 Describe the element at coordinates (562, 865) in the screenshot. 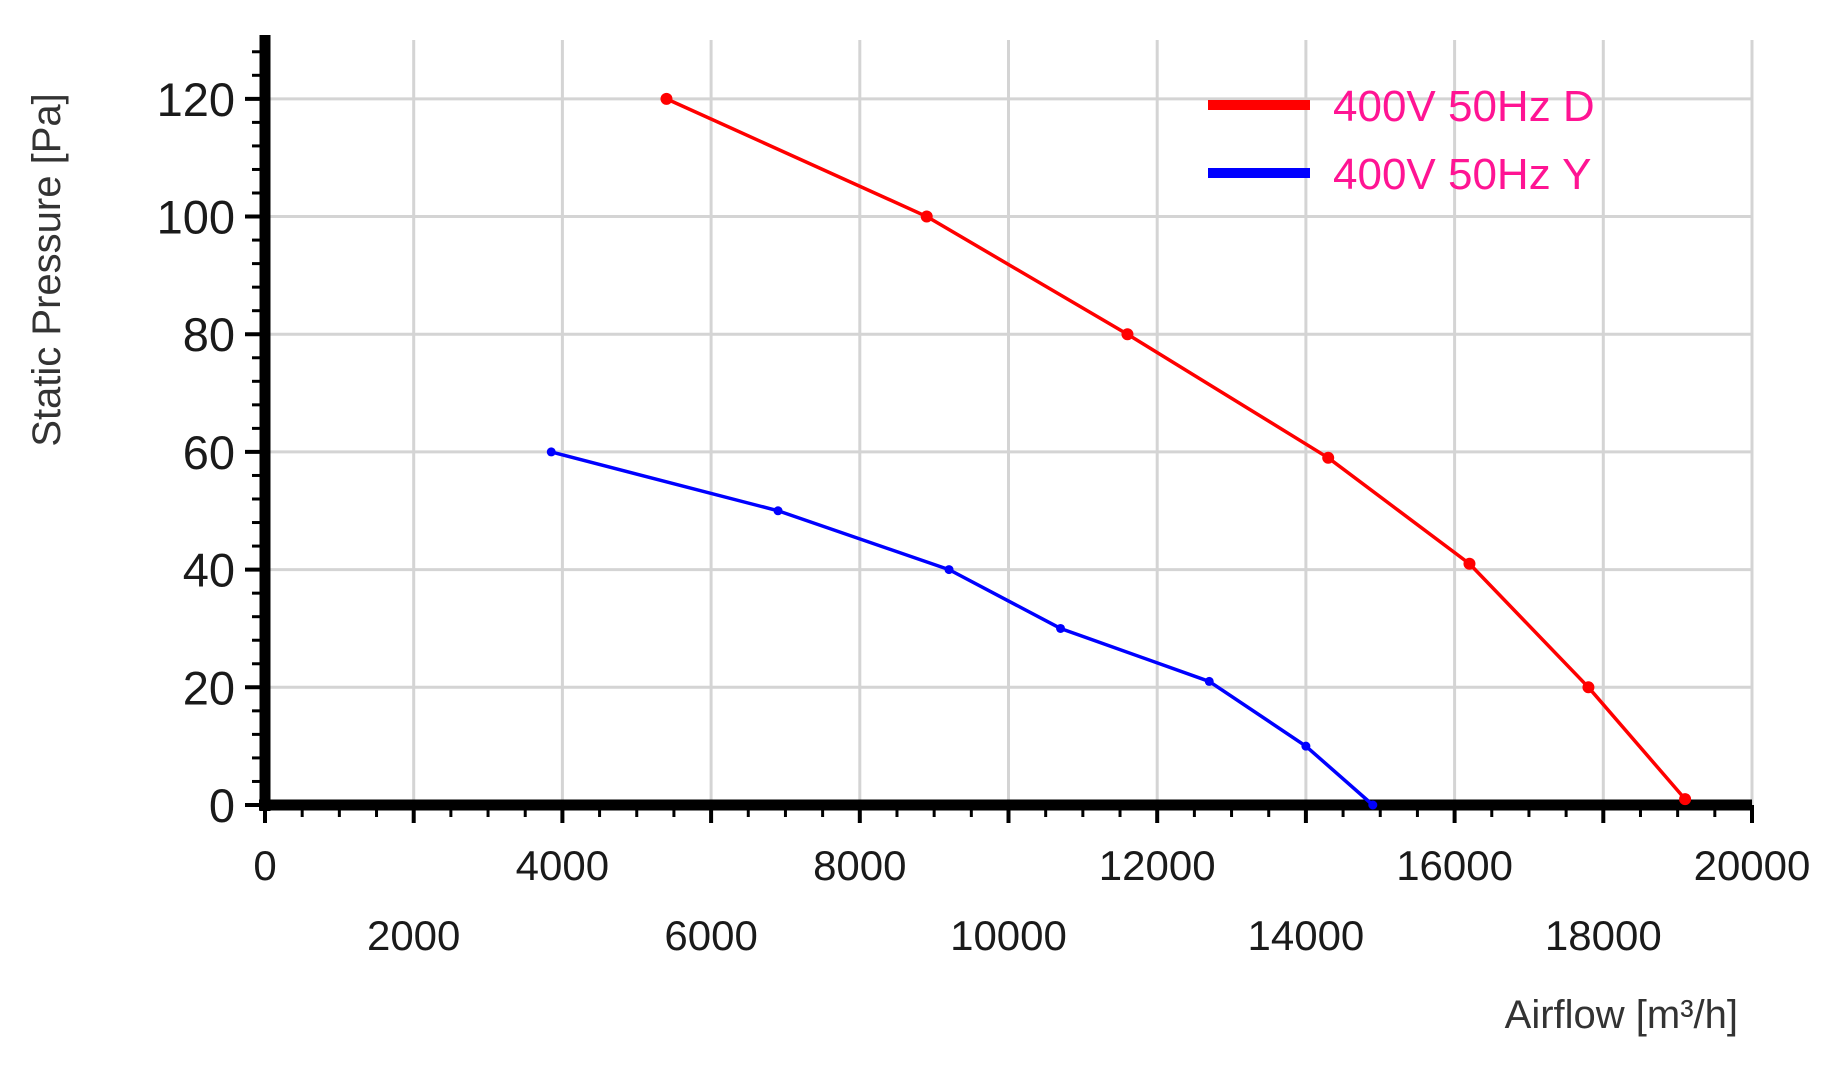

I see `x-tick-label: 4000` at that location.